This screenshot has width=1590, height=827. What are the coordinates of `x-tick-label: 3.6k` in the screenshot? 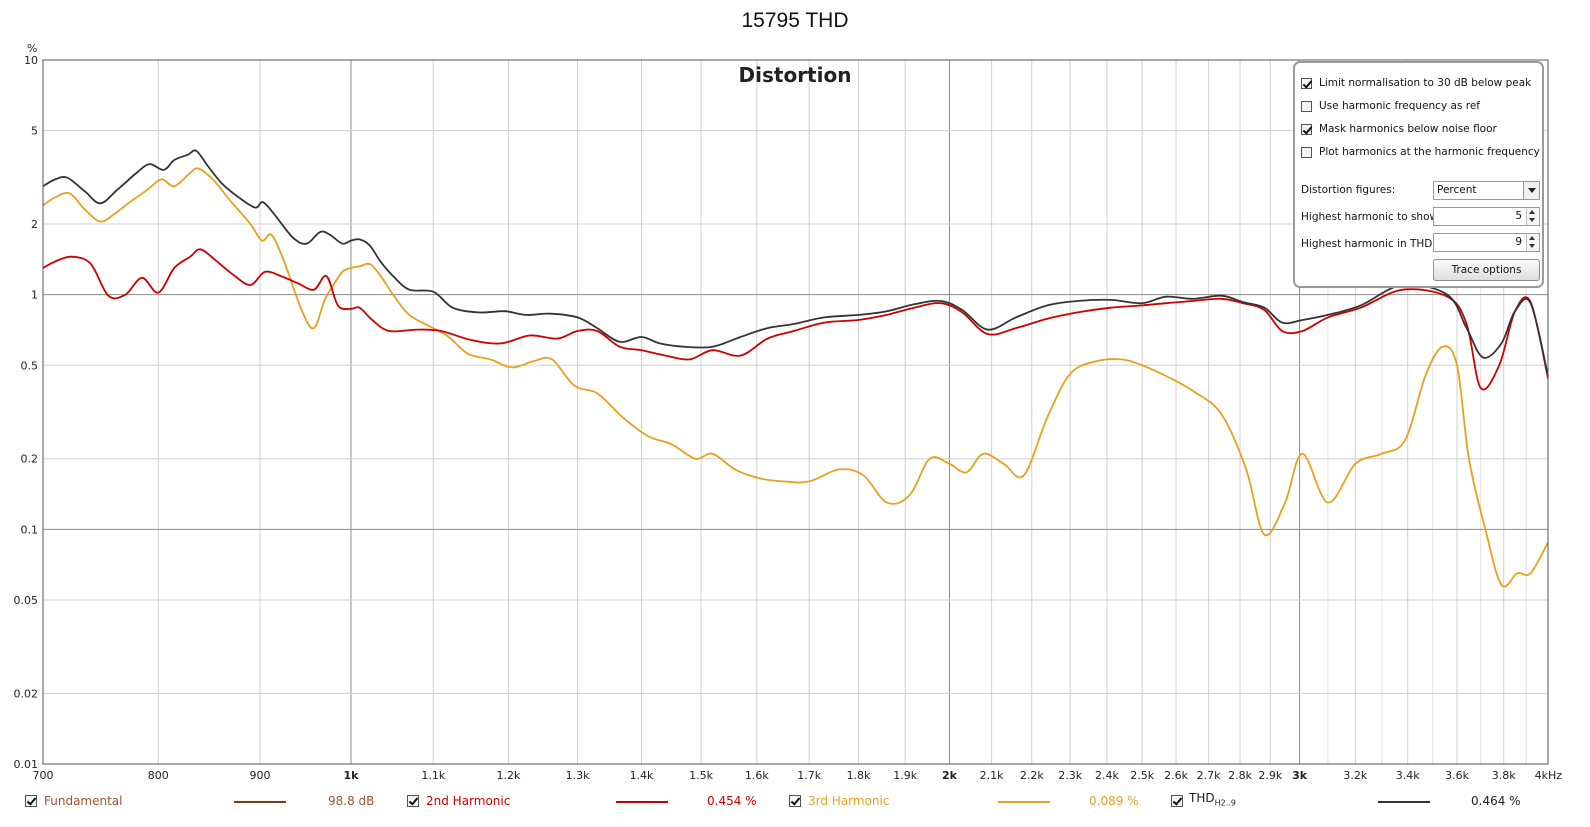 It's located at (1457, 775).